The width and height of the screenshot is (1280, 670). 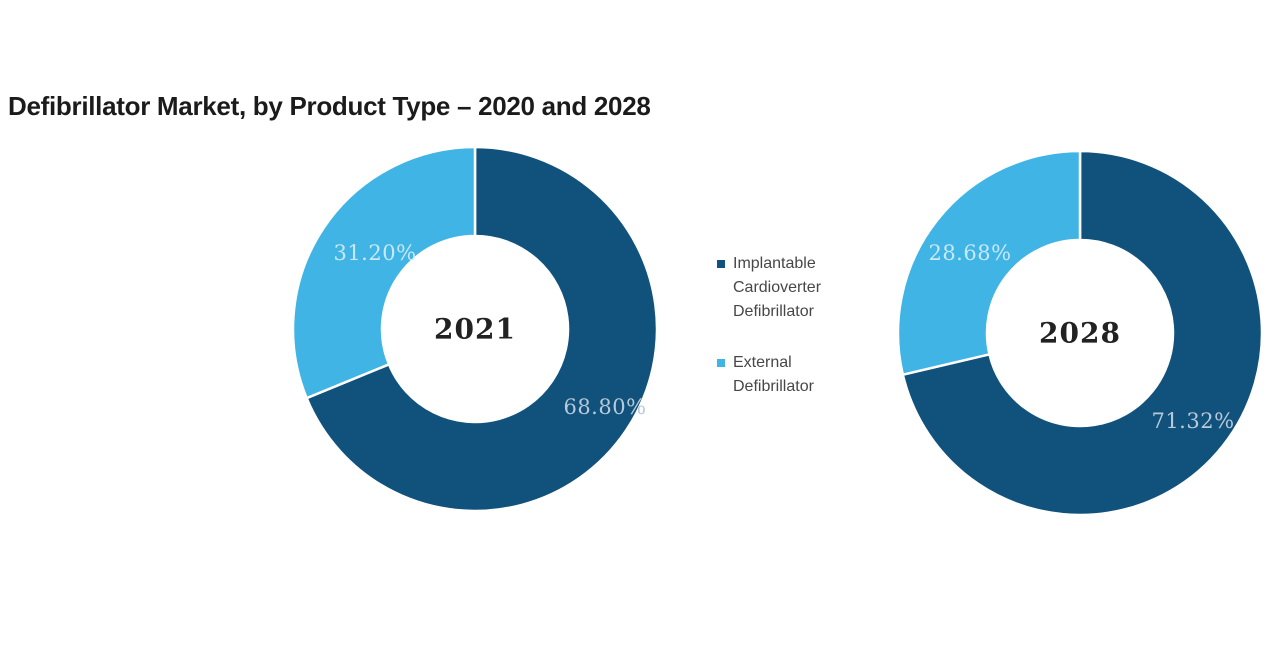 I want to click on pct-label-implantable-2028: 71.32%, so click(x=1193, y=421).